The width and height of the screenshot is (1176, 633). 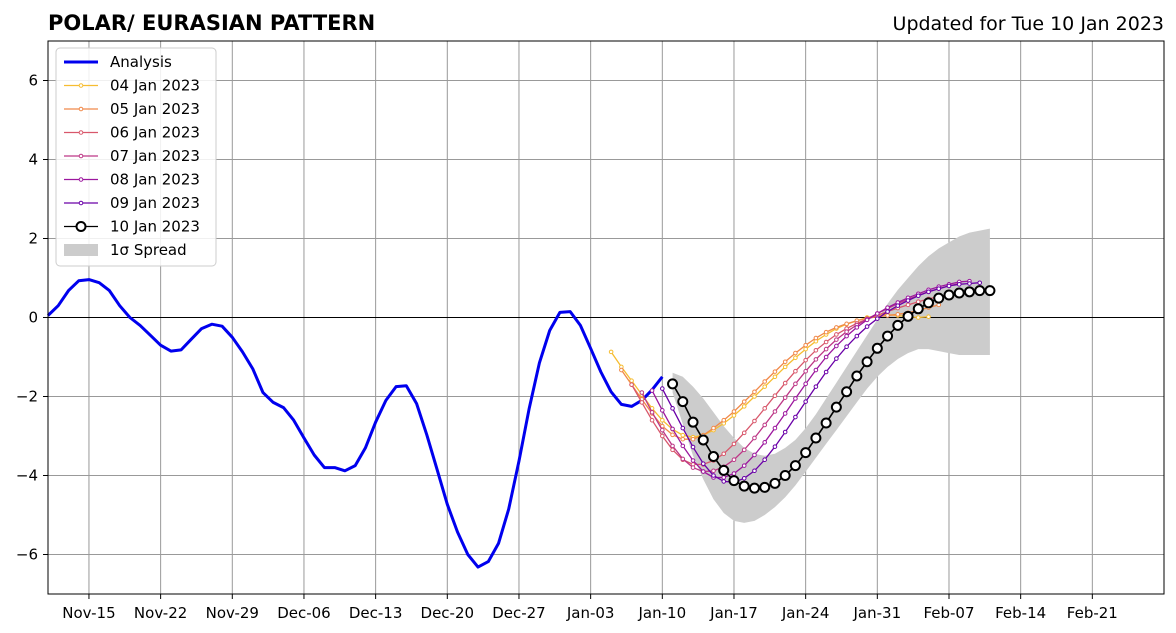 What do you see at coordinates (27, 555) in the screenshot?
I see `y-tick-label: −6` at bounding box center [27, 555].